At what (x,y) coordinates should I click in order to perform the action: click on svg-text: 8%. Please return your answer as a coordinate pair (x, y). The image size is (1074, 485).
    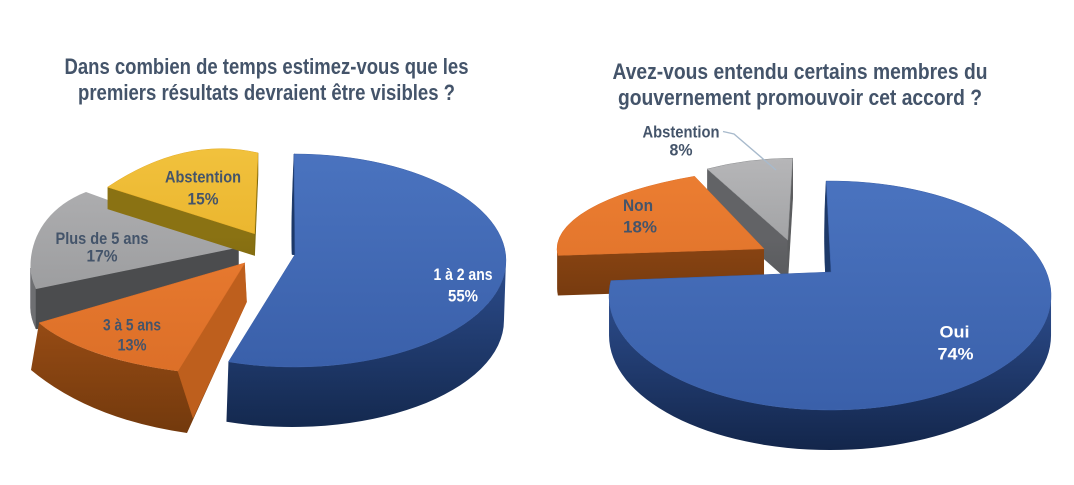
    Looking at the image, I should click on (681, 151).